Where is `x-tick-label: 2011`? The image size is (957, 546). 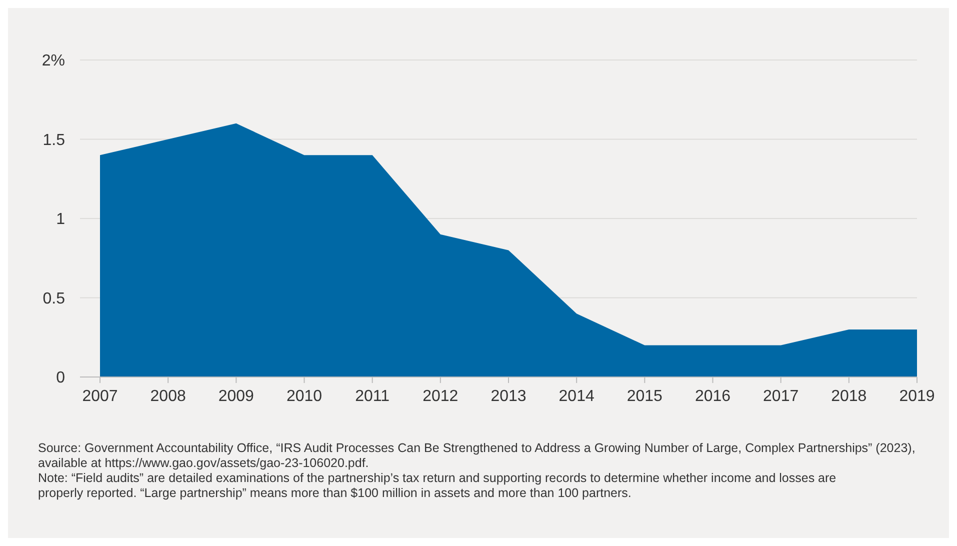 x-tick-label: 2011 is located at coordinates (372, 396).